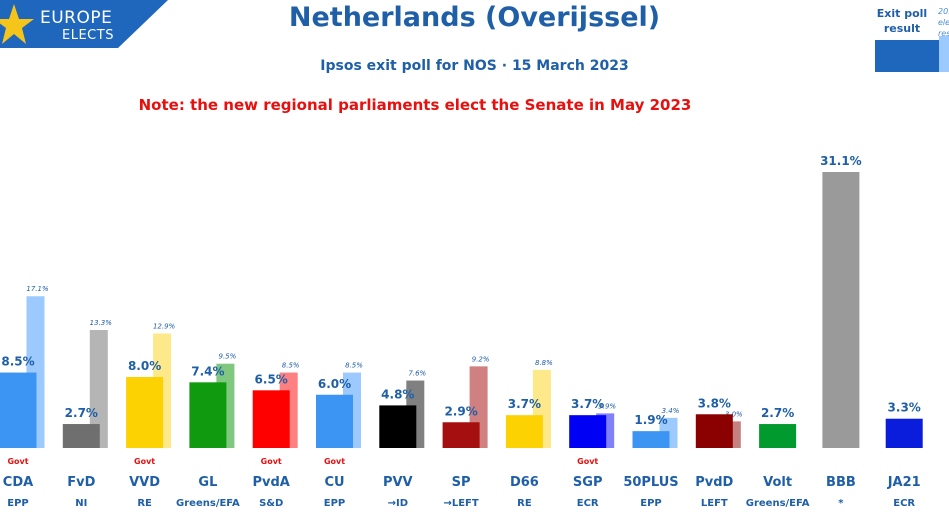  What do you see at coordinates (398, 482) in the screenshot?
I see `party-label-pvv: PVV` at bounding box center [398, 482].